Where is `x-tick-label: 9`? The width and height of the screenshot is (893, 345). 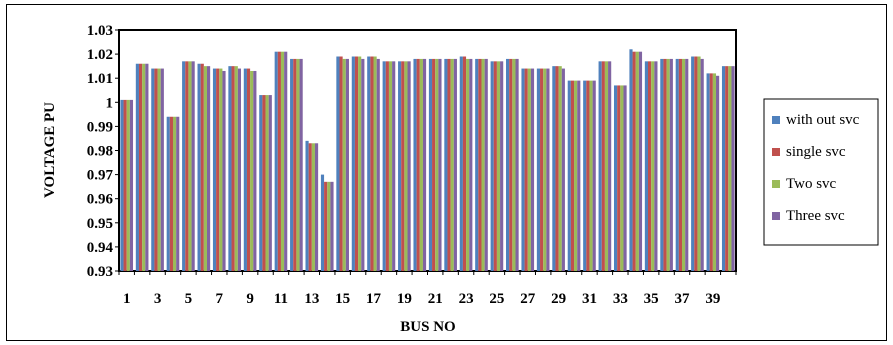 x-tick-label: 9 is located at coordinates (250, 299).